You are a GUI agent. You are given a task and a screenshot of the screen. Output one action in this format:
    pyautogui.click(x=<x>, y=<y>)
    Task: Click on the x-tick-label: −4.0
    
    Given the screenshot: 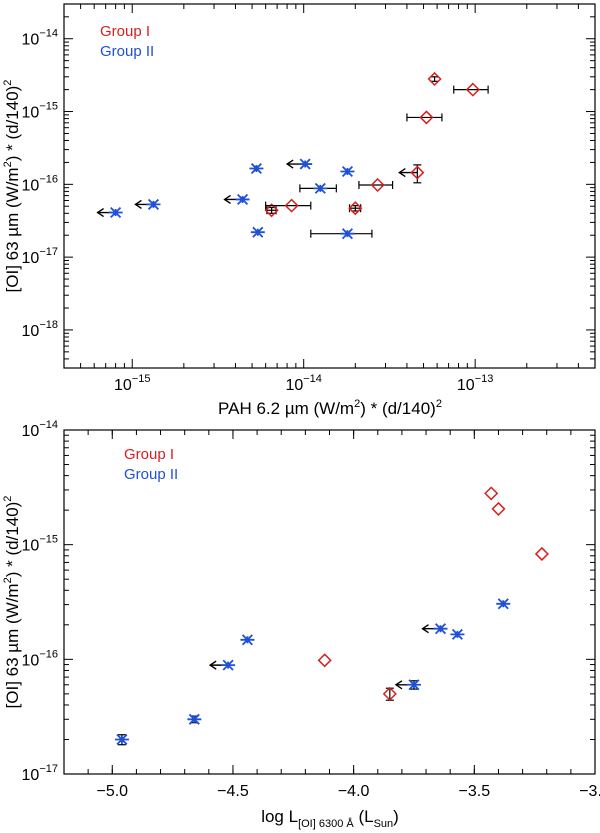 What is the action you would take?
    pyautogui.click(x=354, y=791)
    